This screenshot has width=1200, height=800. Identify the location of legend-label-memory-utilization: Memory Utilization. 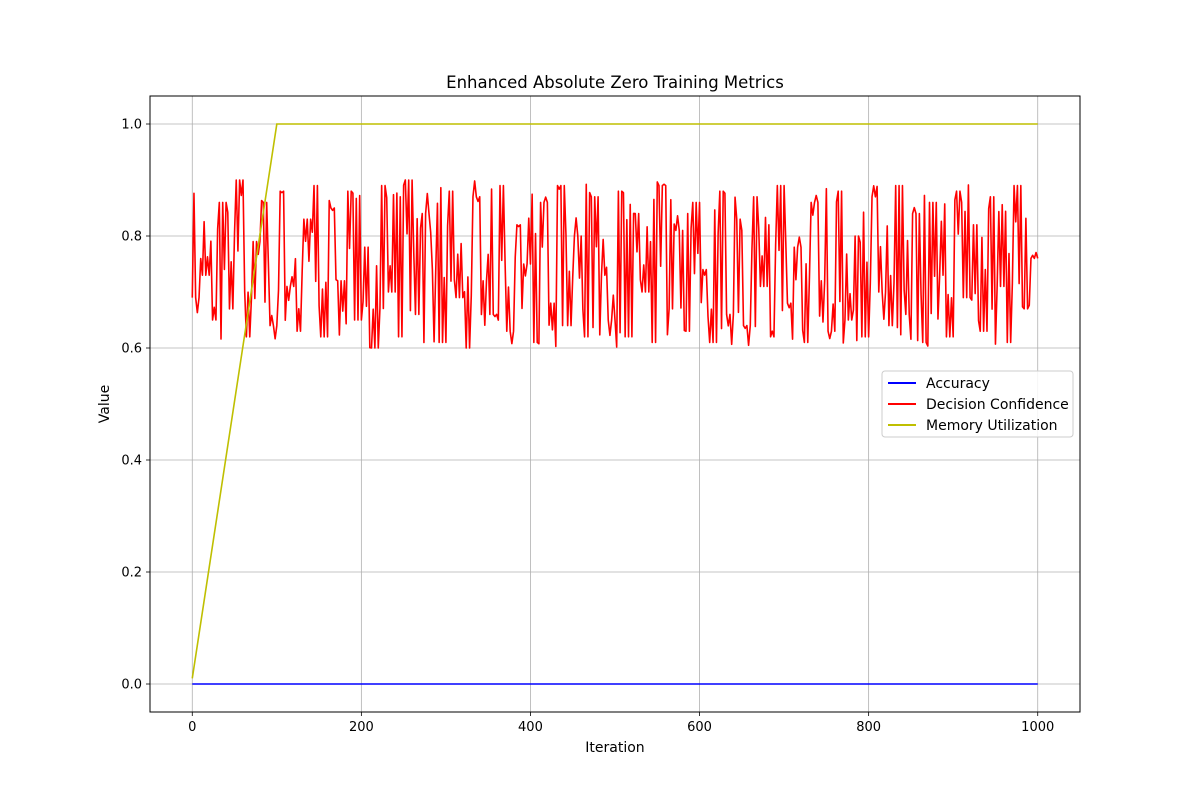
(992, 426).